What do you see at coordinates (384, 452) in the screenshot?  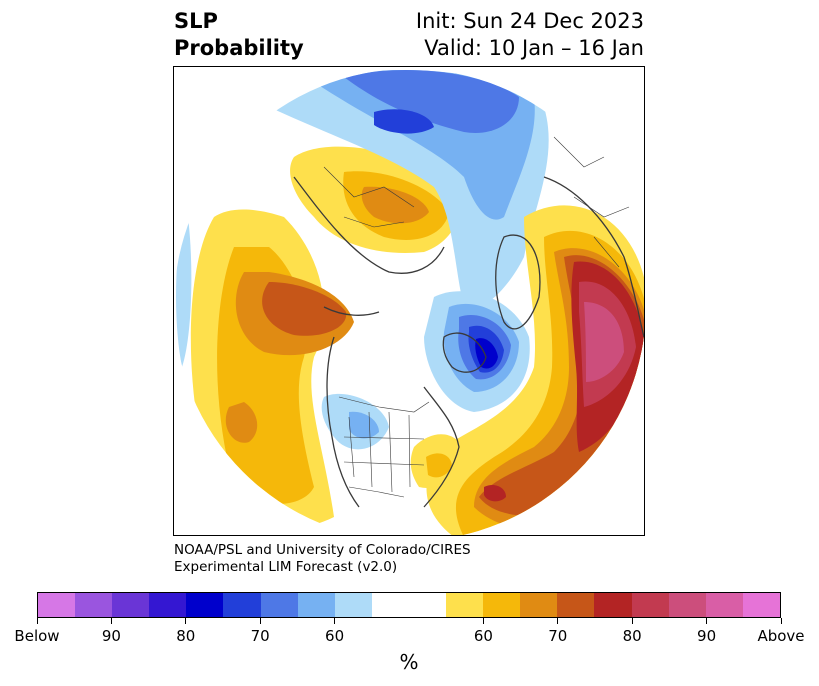 I see `state-grid` at bounding box center [384, 452].